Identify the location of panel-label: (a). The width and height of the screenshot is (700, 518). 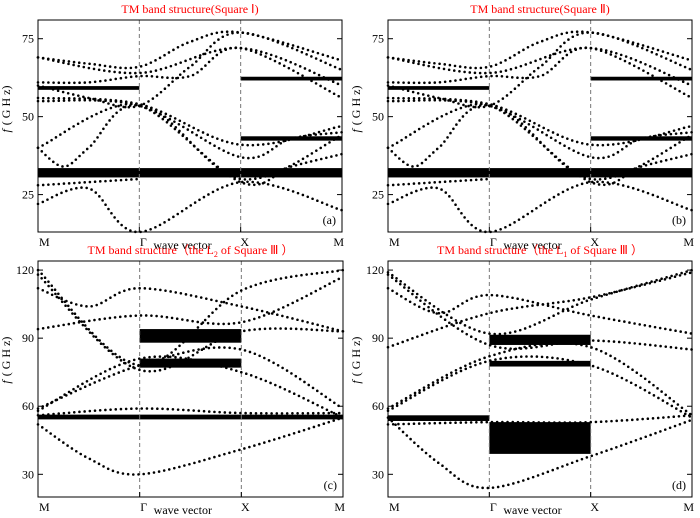
(329, 220).